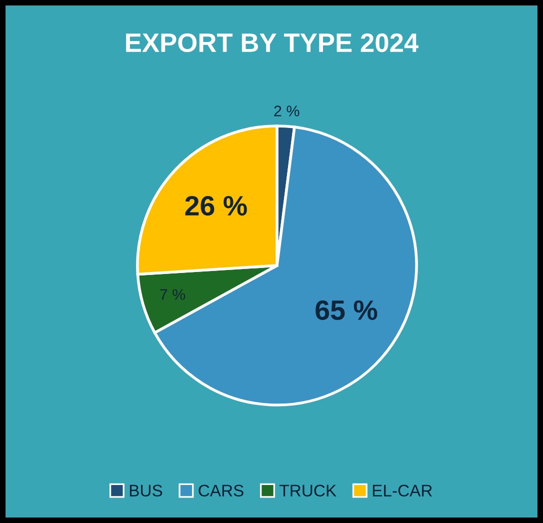  What do you see at coordinates (287, 111) in the screenshot?
I see `data-label: 2 %` at bounding box center [287, 111].